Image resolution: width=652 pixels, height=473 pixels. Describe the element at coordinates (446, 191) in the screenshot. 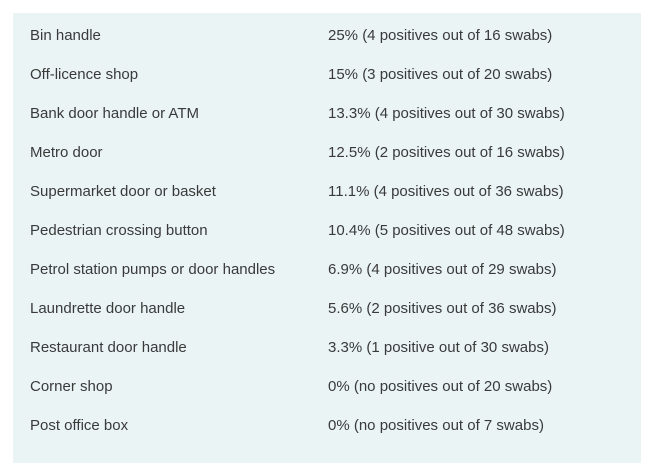

I see `result-cell: 11.1% (4 positives out of 36 swabs)` at that location.